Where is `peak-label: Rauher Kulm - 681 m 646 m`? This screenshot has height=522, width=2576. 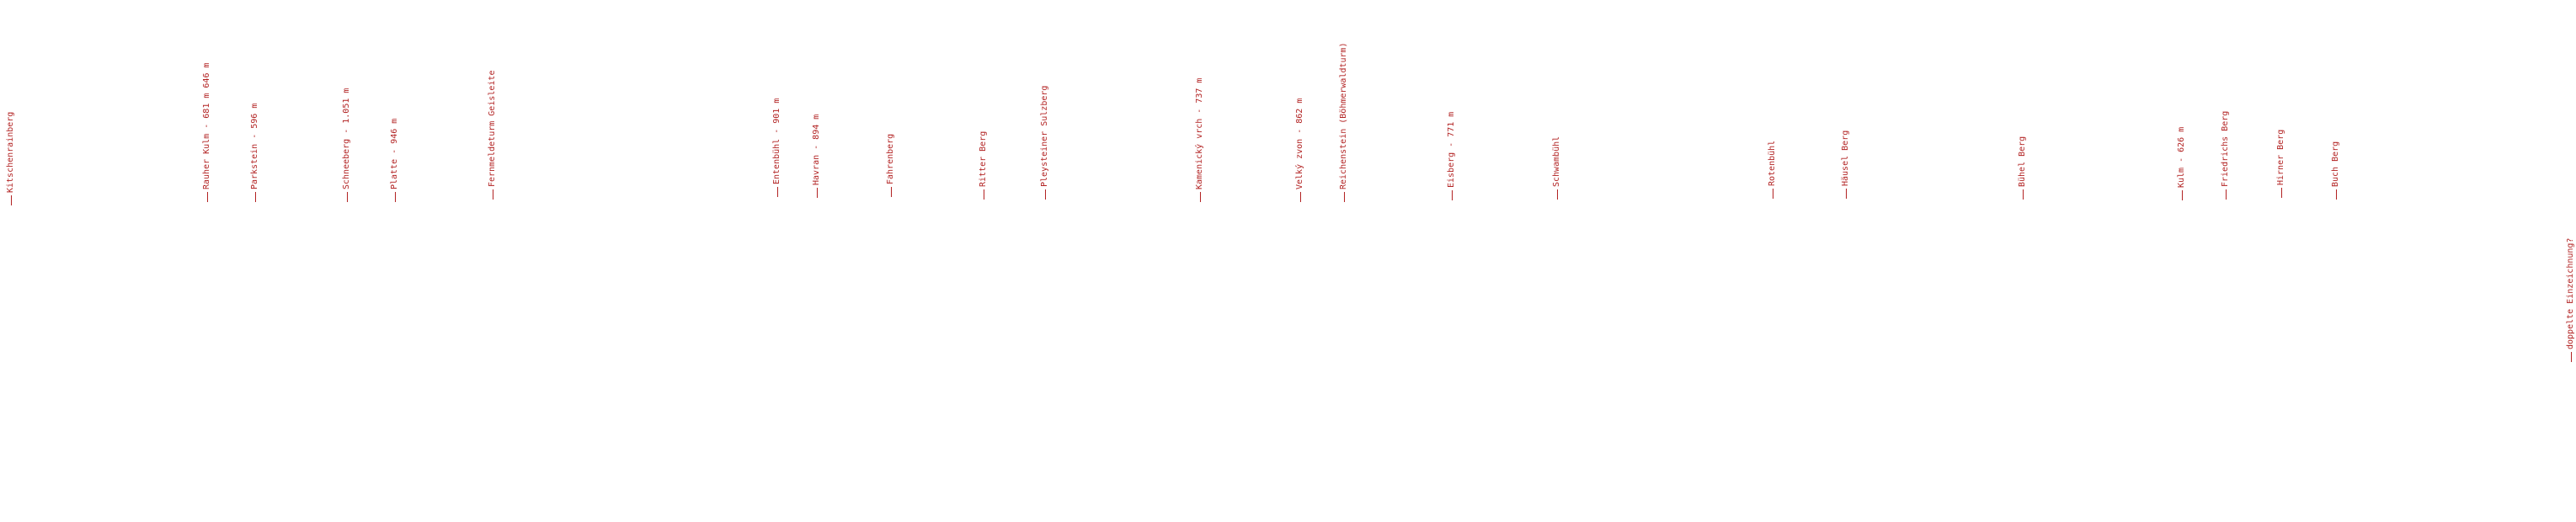 peak-label: Rauher Kulm - 681 m 646 m is located at coordinates (206, 132).